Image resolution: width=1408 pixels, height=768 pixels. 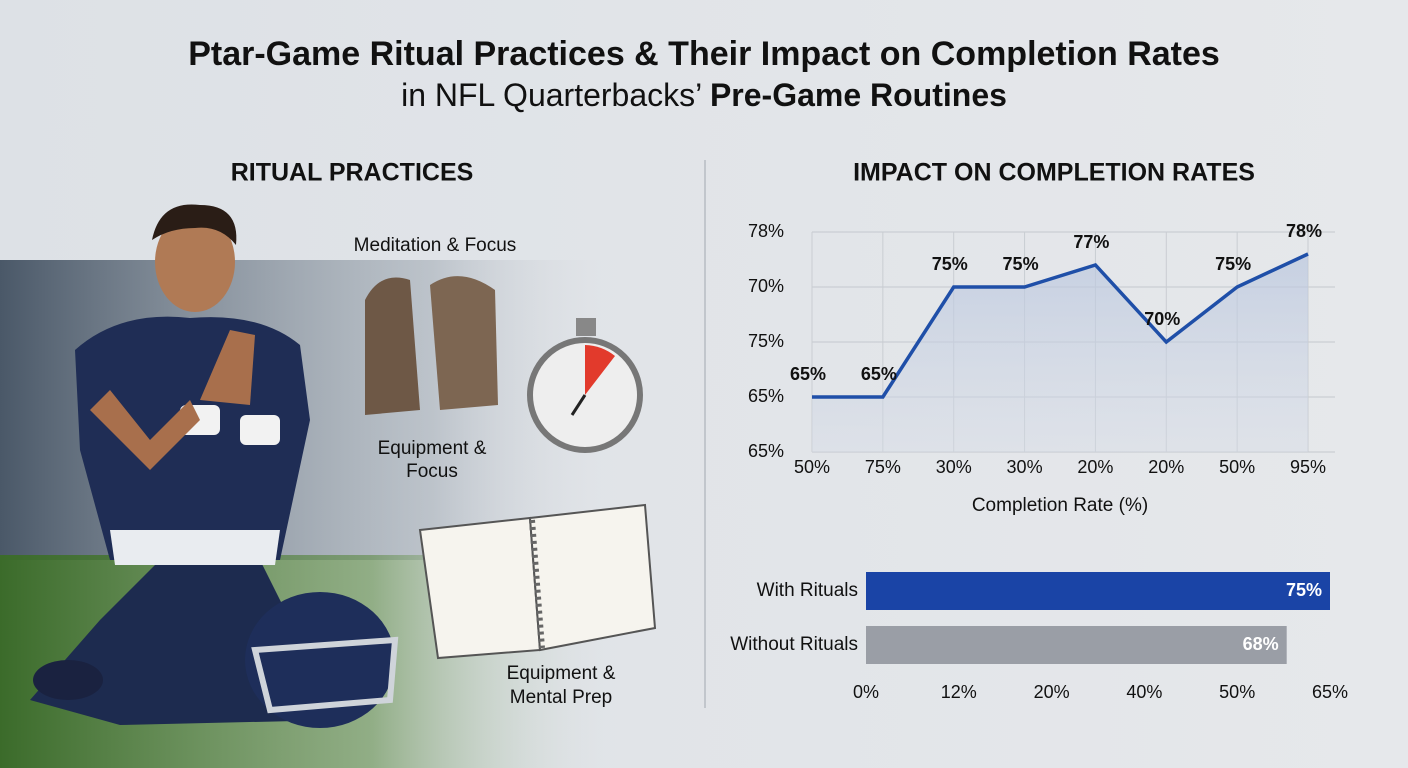 I want to click on stopwatch-icon, so click(x=585, y=385).